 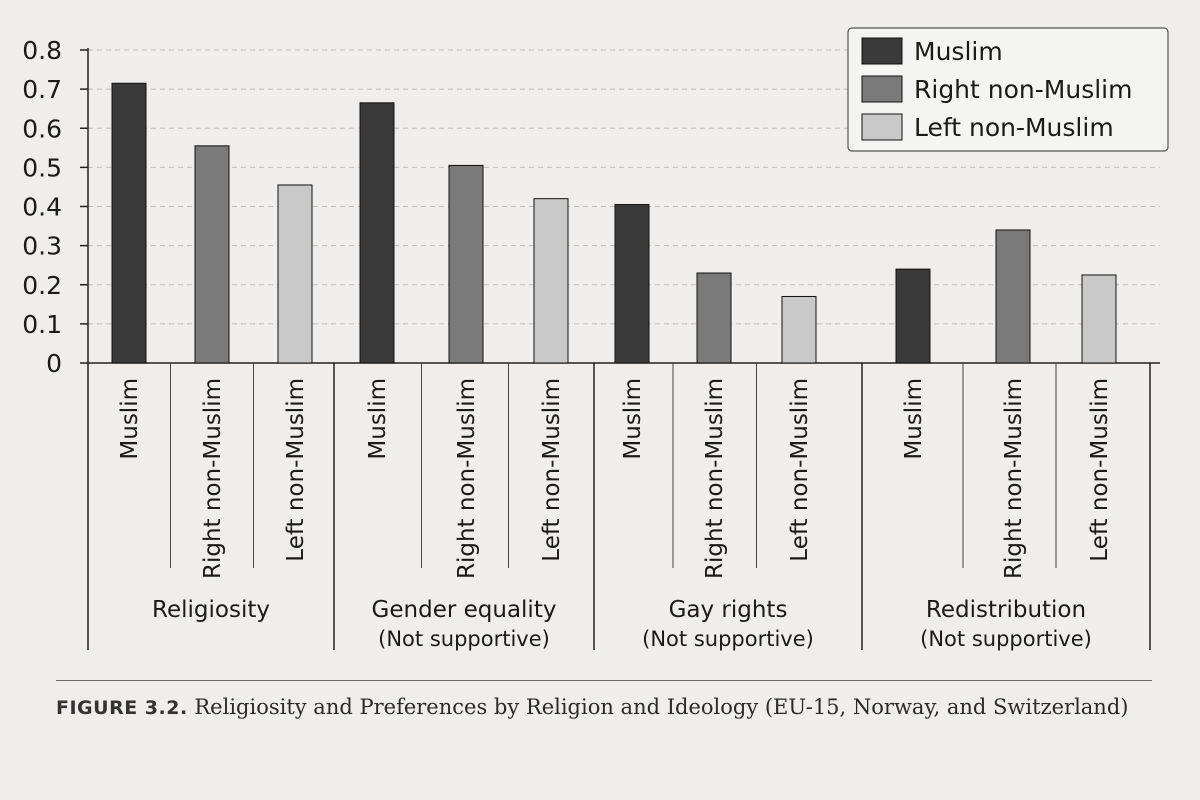 What do you see at coordinates (464, 610) in the screenshot?
I see `group-label: Gender equality` at bounding box center [464, 610].